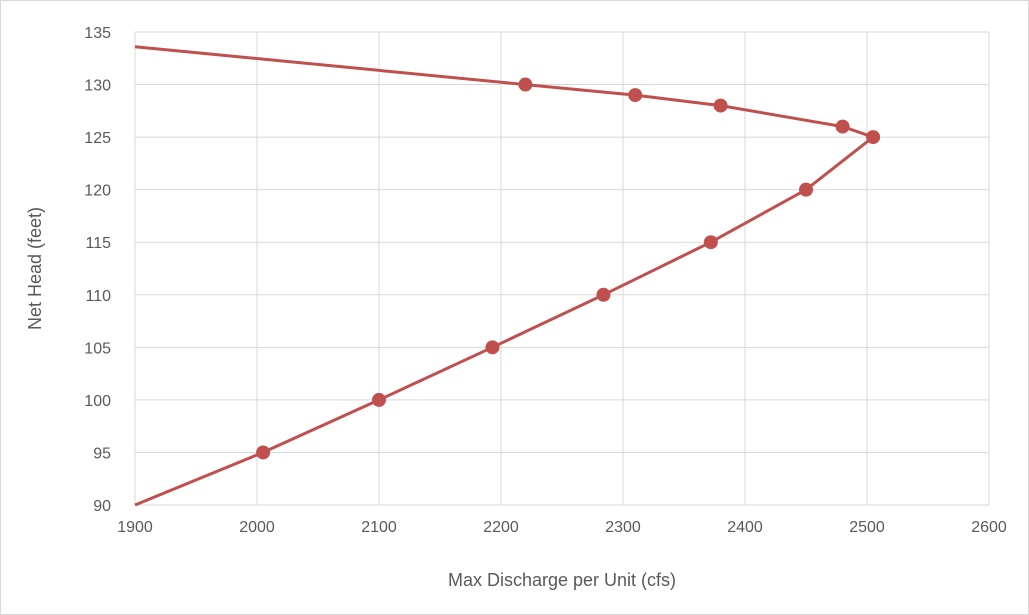 The height and width of the screenshot is (615, 1029). I want to click on y-tick-label: 105, so click(97, 348).